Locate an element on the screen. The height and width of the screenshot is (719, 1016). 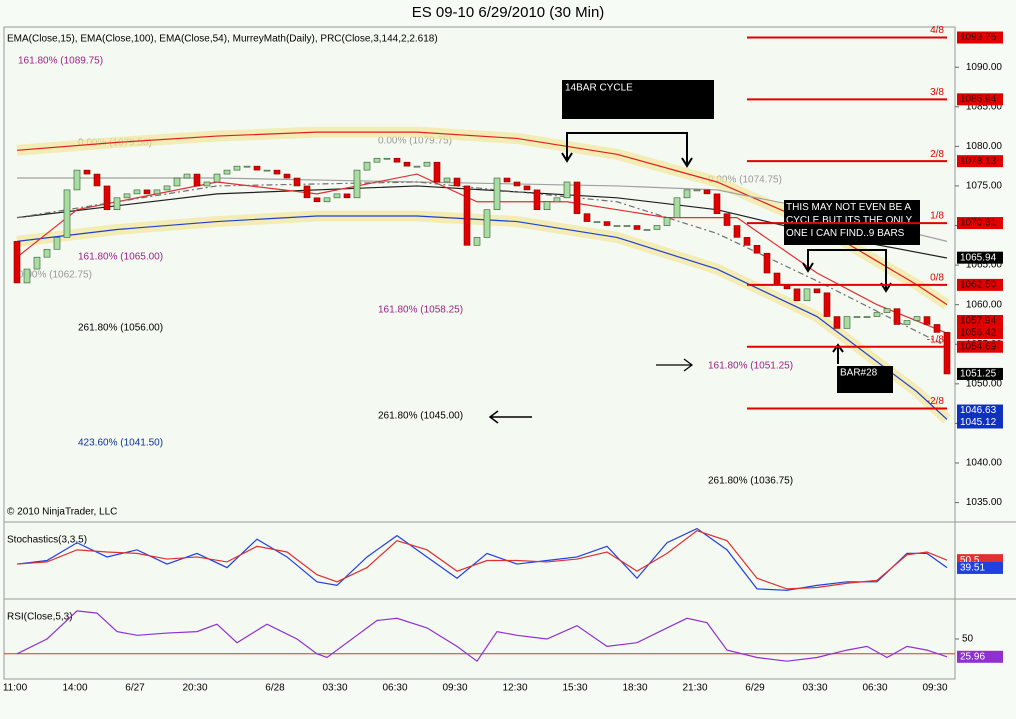
x-tick-label: 20:30 is located at coordinates (194, 688).